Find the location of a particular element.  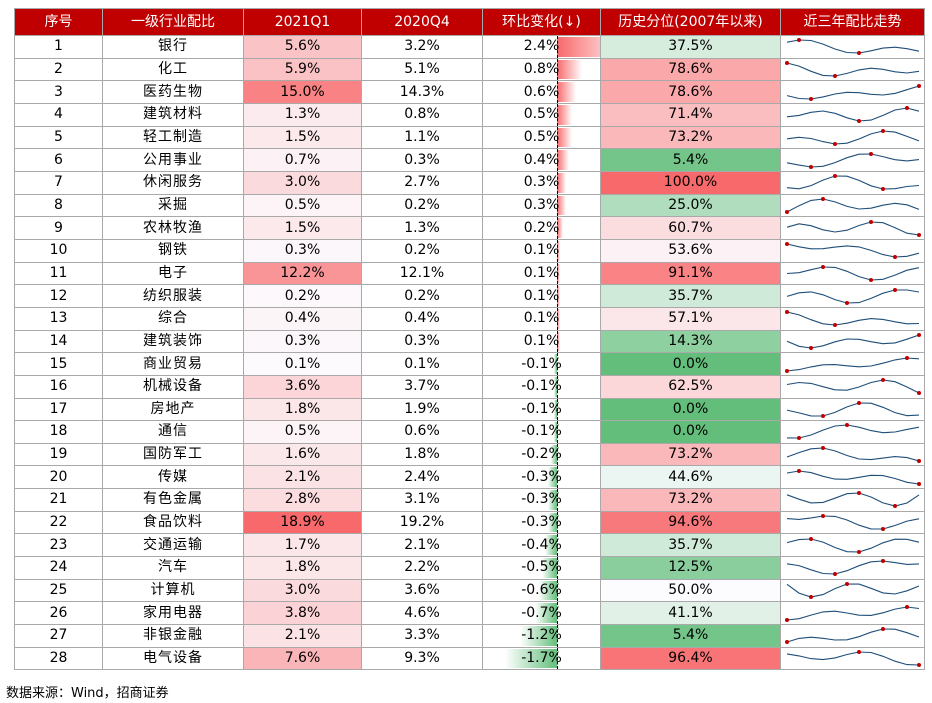

cell-no: 13 is located at coordinates (58, 318).